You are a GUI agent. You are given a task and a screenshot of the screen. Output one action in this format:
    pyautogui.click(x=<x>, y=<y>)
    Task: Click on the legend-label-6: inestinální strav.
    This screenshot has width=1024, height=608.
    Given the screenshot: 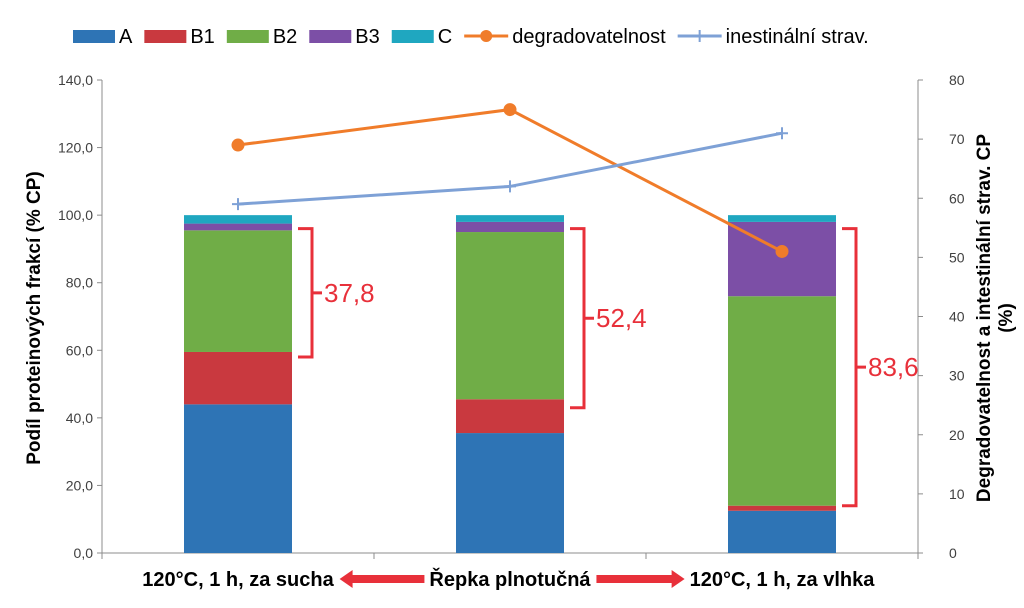 What is the action you would take?
    pyautogui.click(x=797, y=37)
    